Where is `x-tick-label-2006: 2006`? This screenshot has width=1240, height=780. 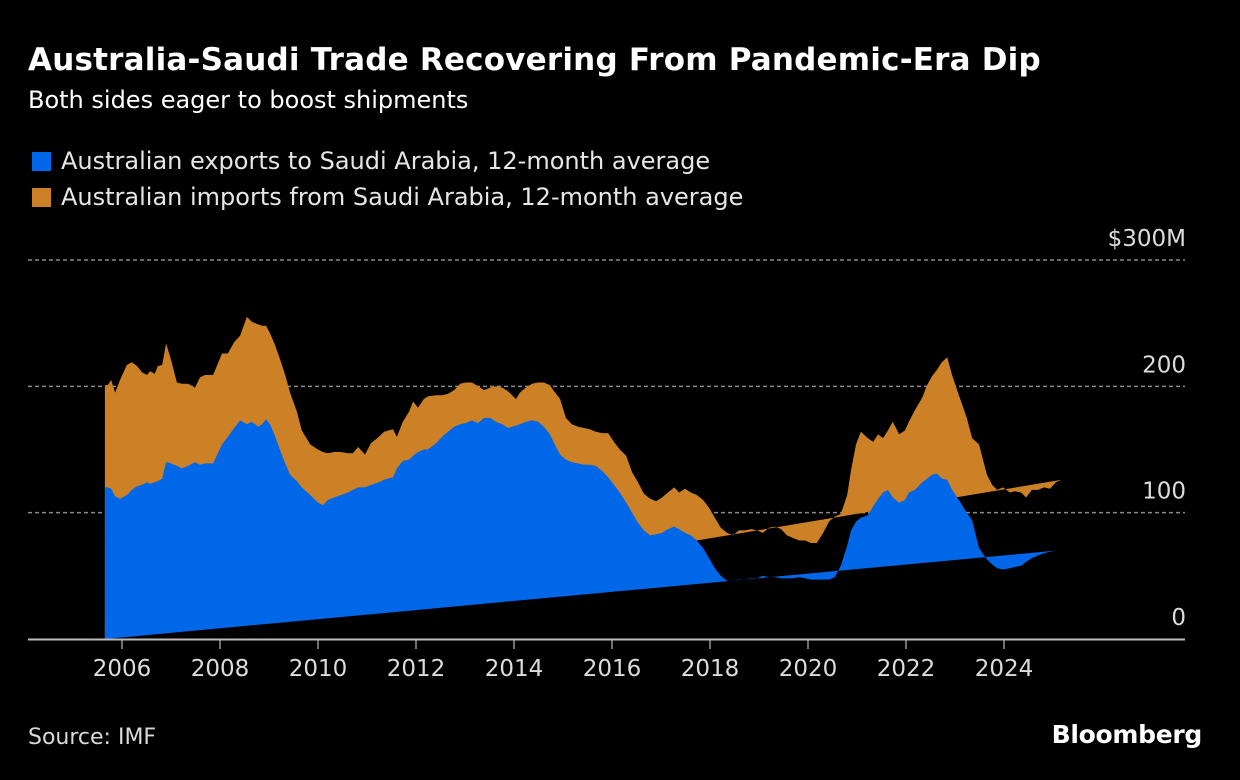 x-tick-label-2006: 2006 is located at coordinates (122, 669).